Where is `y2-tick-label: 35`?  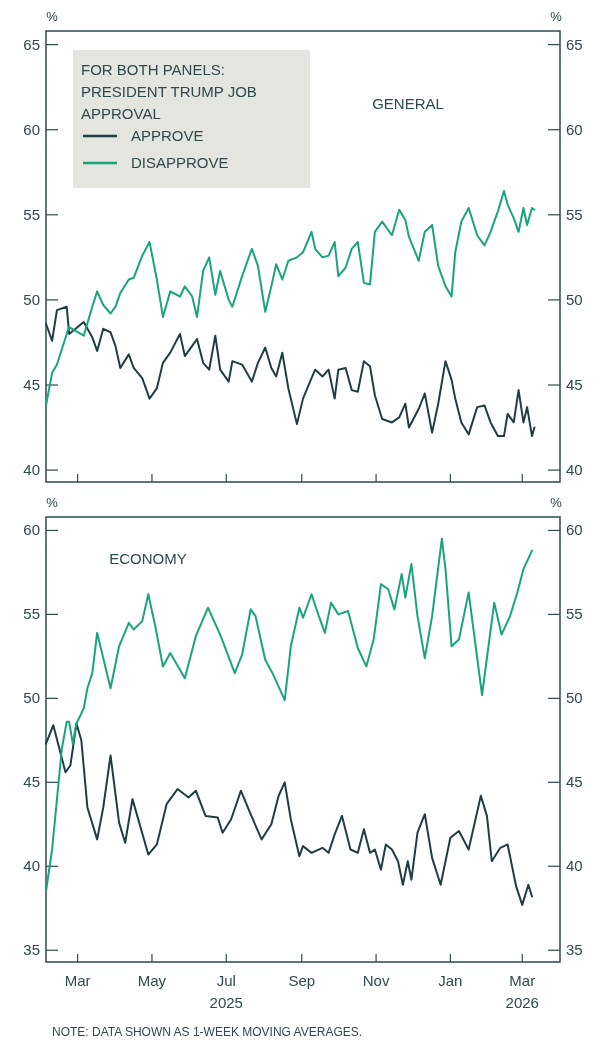 y2-tick-label: 35 is located at coordinates (574, 950).